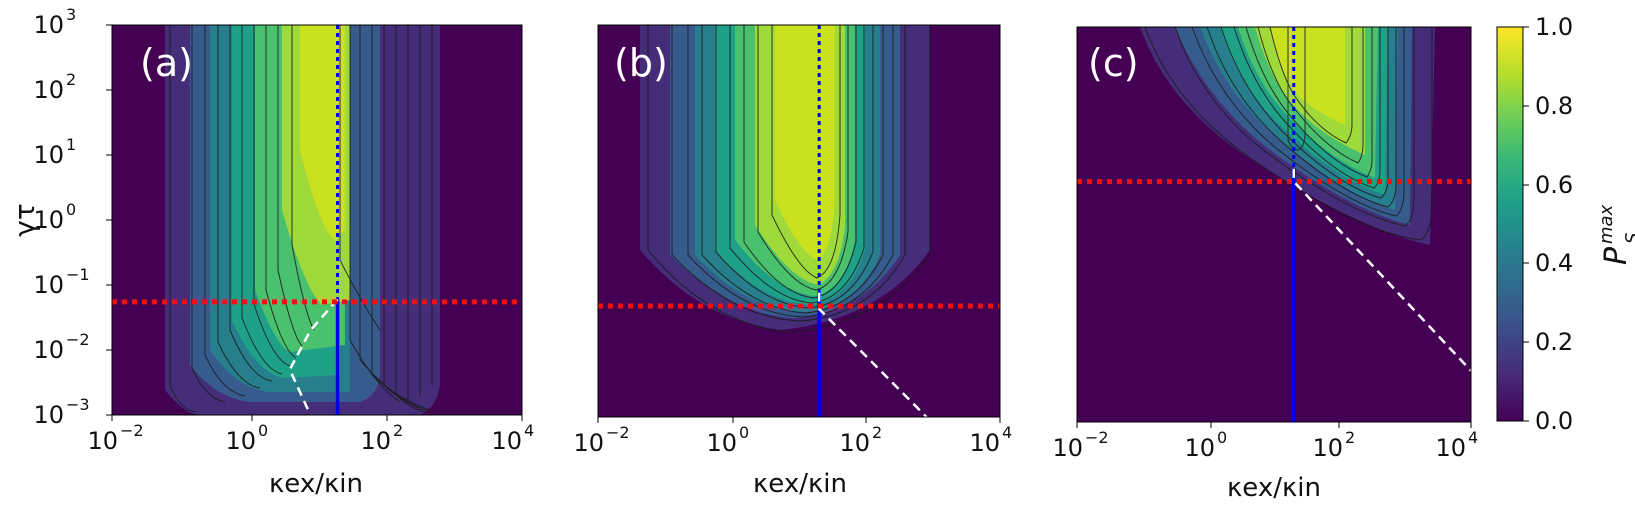 The width and height of the screenshot is (1635, 517). I want to click on y-tick-1e1: 10 1, so click(72, 152).